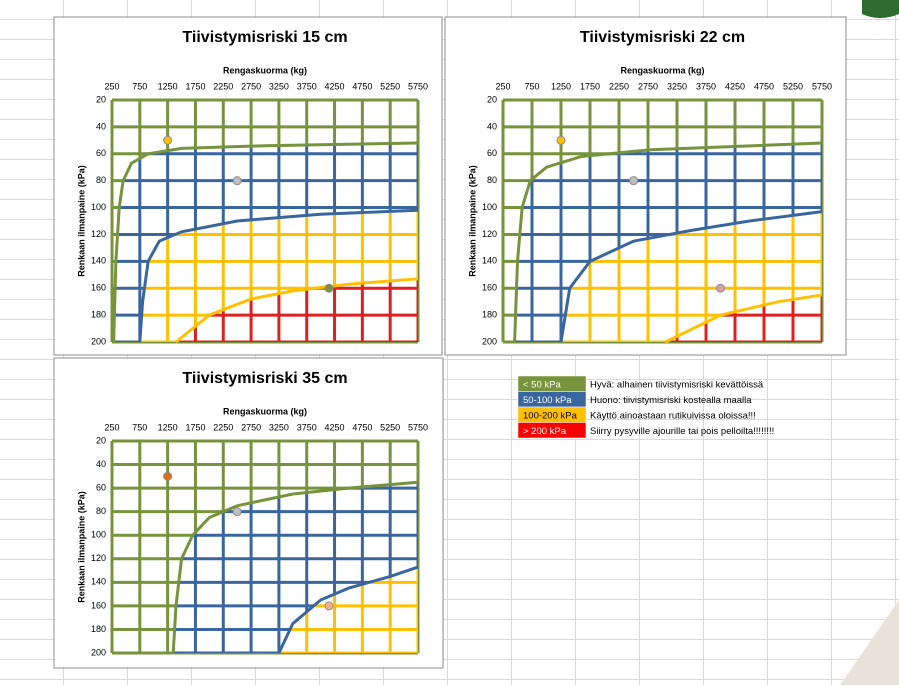 The width and height of the screenshot is (899, 685). What do you see at coordinates (662, 37) in the screenshot?
I see `chart-title: Tiivistymisriski 22 cm` at bounding box center [662, 37].